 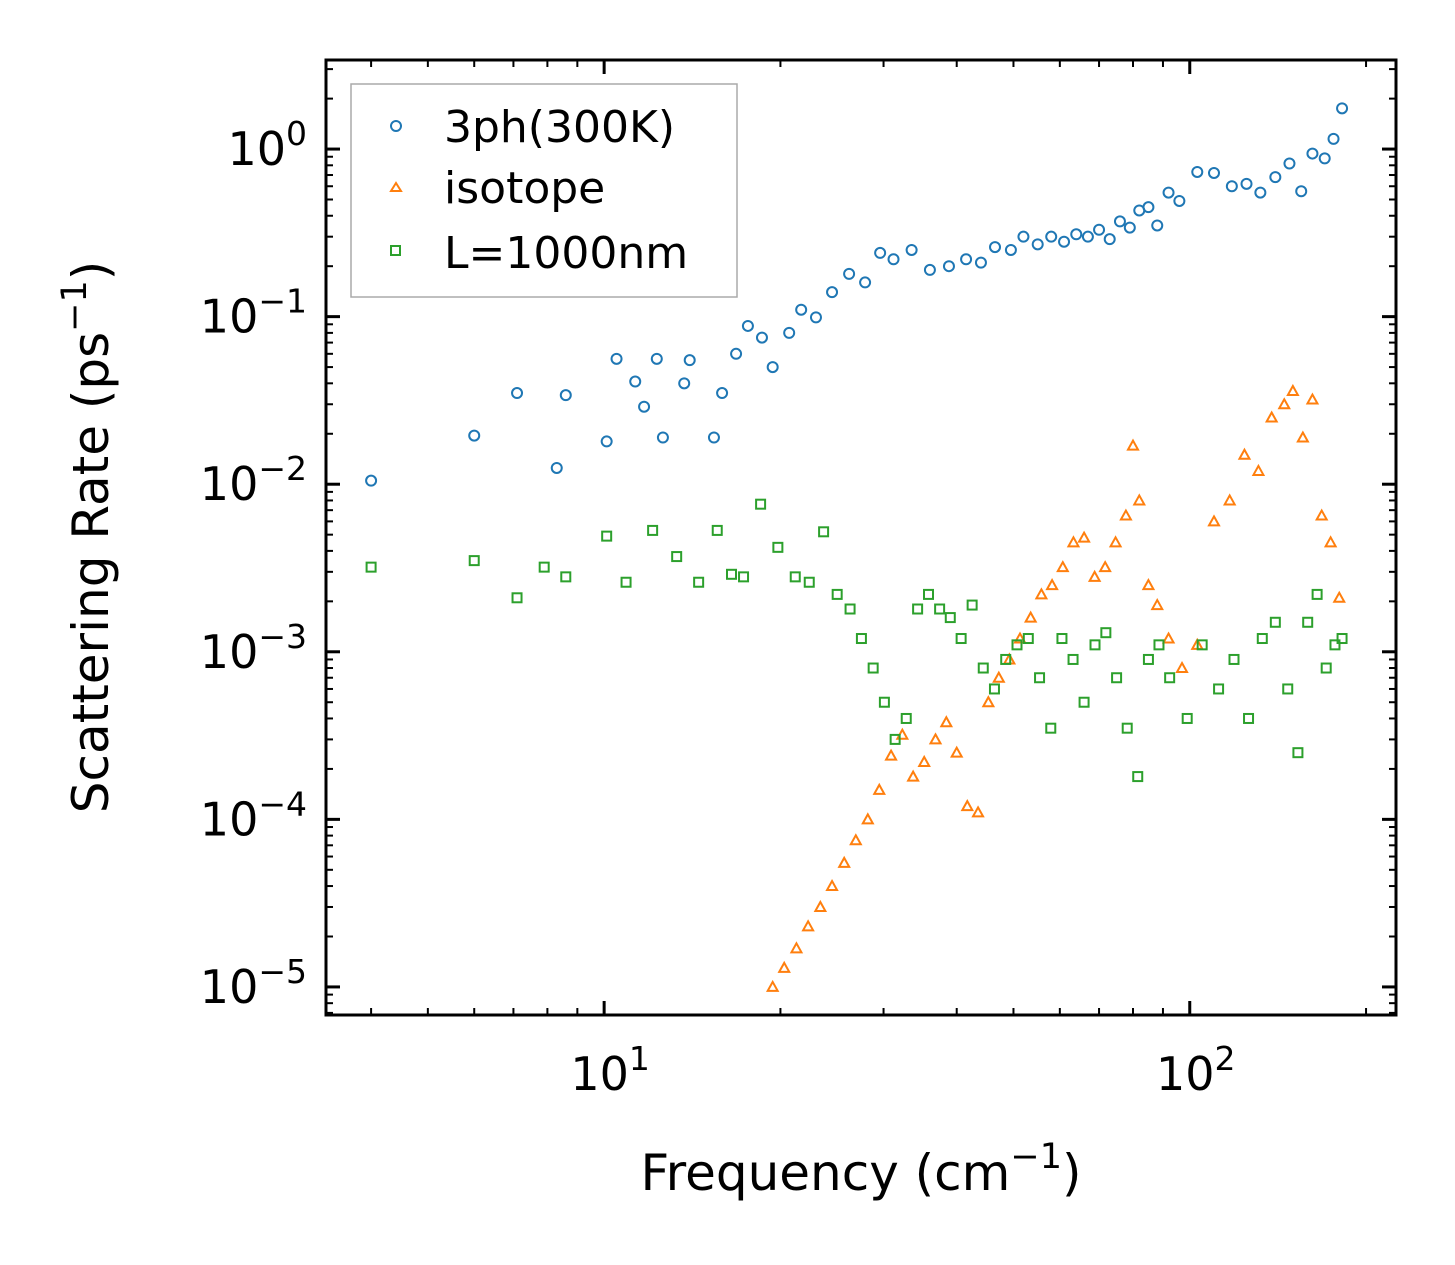 What do you see at coordinates (253, 480) in the screenshot?
I see `y-tick-label-2: 10⁻²` at bounding box center [253, 480].